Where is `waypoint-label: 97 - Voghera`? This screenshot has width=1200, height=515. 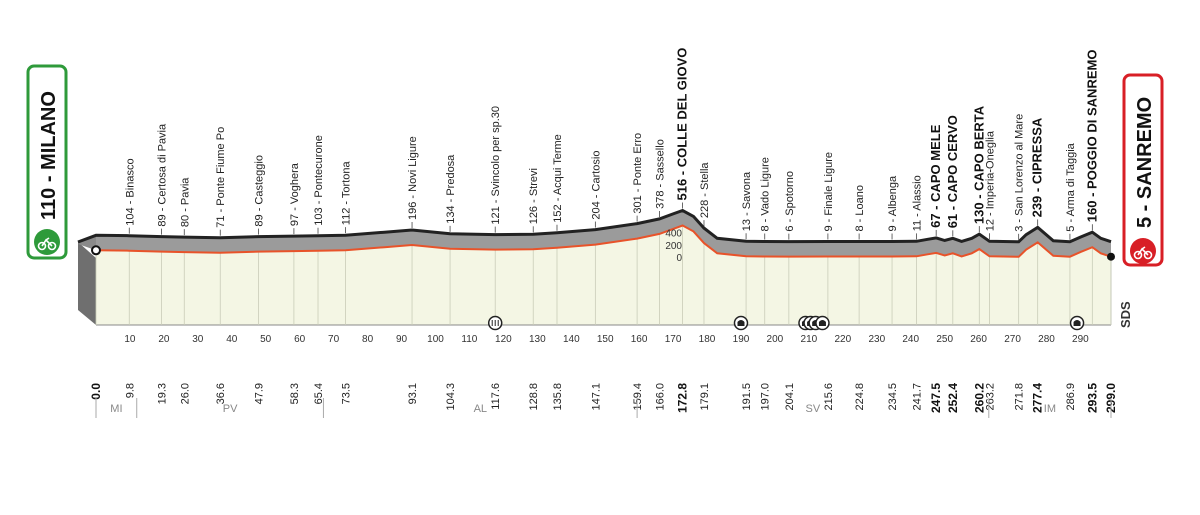
waypoint-label: 97 - Voghera is located at coordinates (295, 194).